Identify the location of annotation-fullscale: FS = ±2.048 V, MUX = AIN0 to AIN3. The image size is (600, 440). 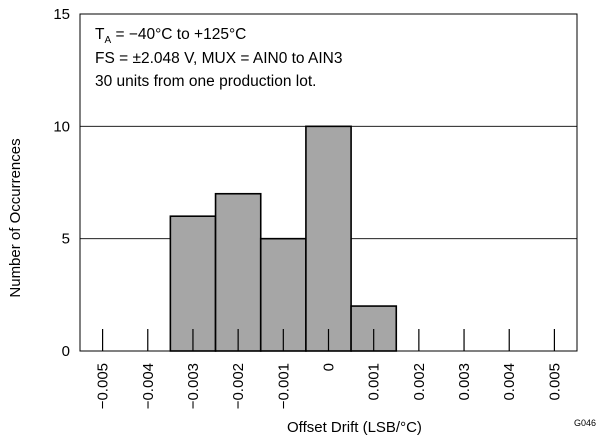
(218, 58).